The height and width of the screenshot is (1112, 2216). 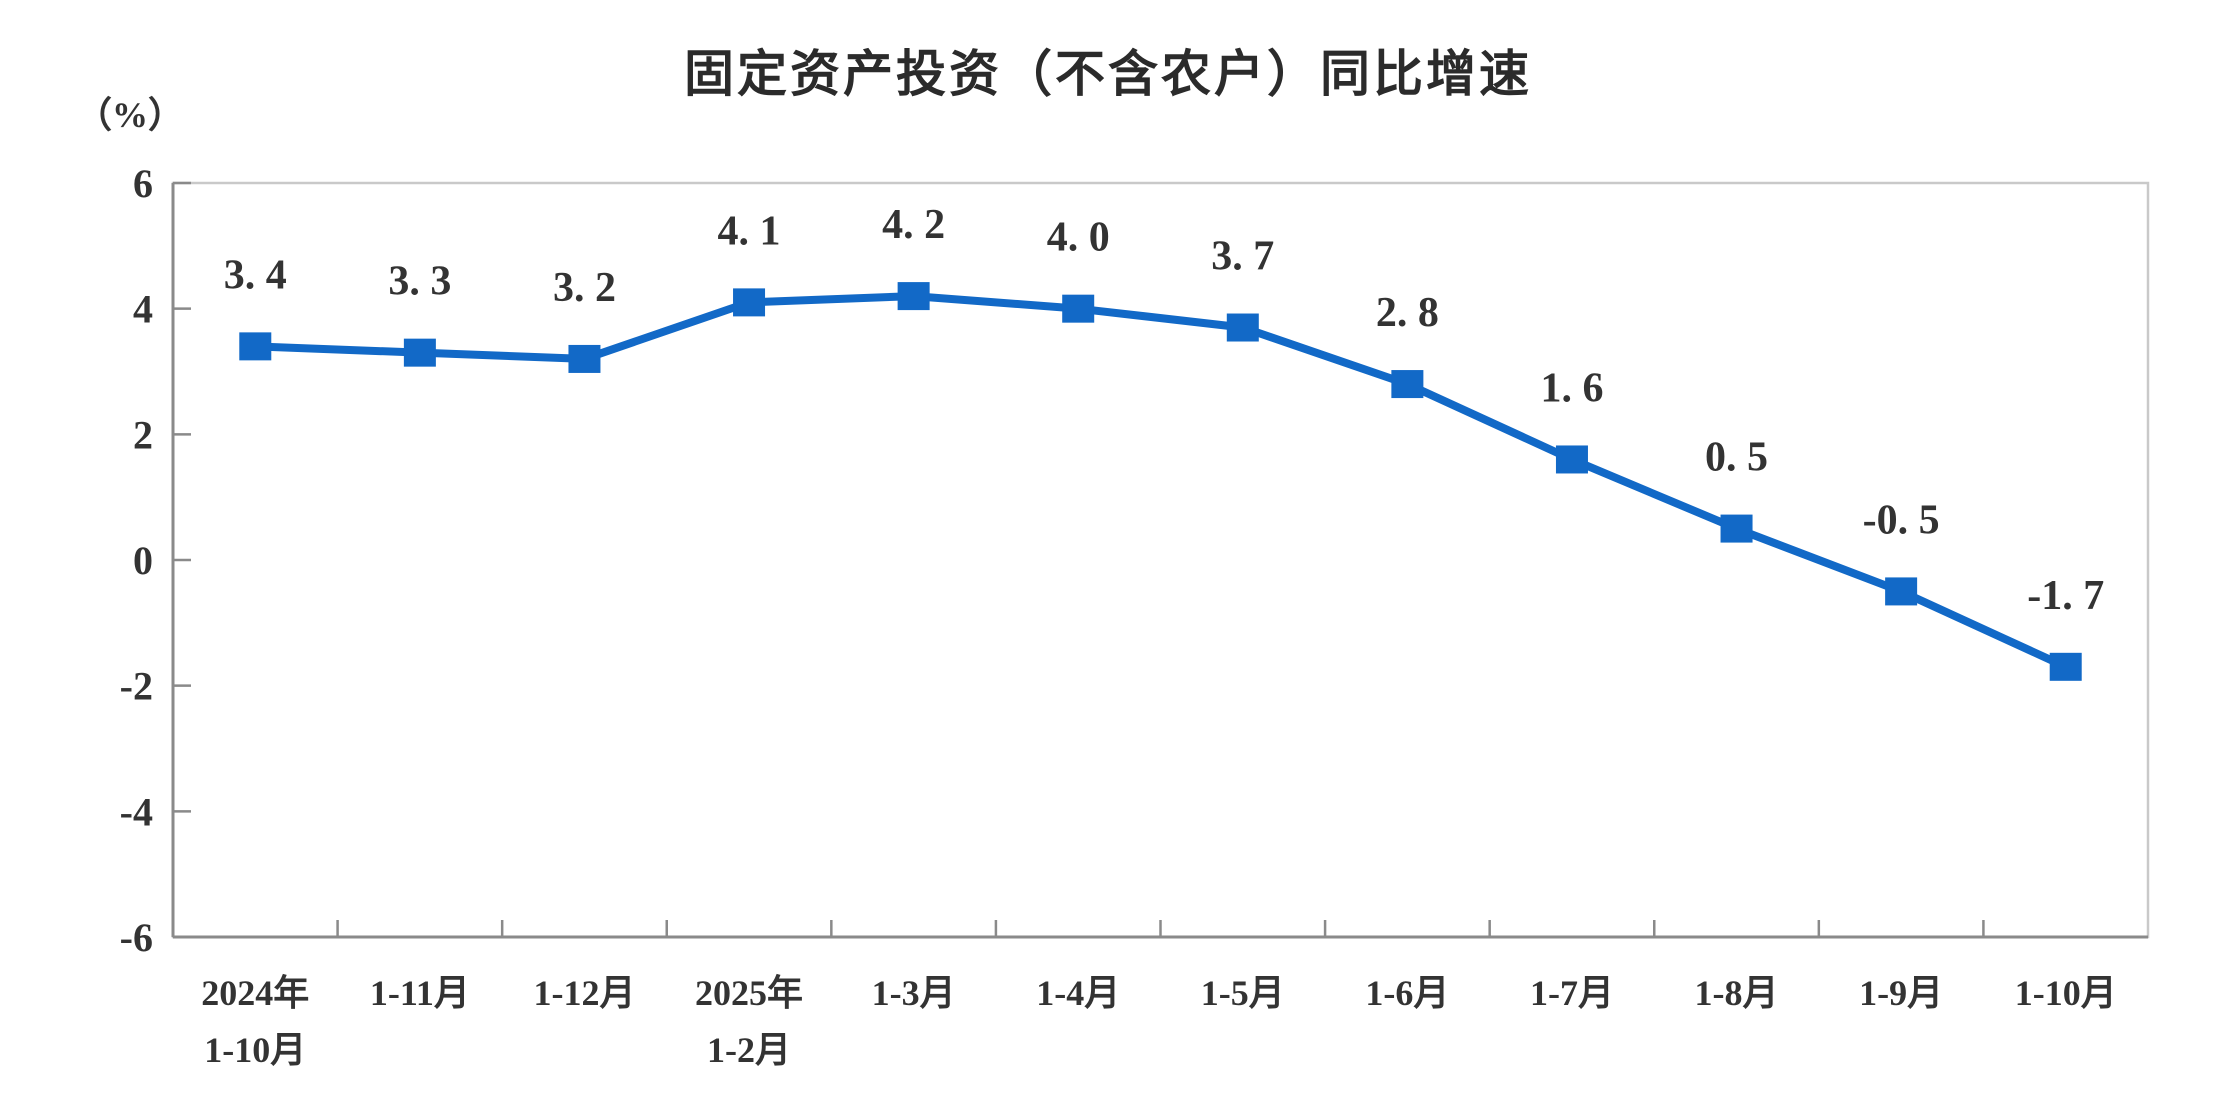 What do you see at coordinates (419, 282) in the screenshot?
I see `data-value-label: 3. 3` at bounding box center [419, 282].